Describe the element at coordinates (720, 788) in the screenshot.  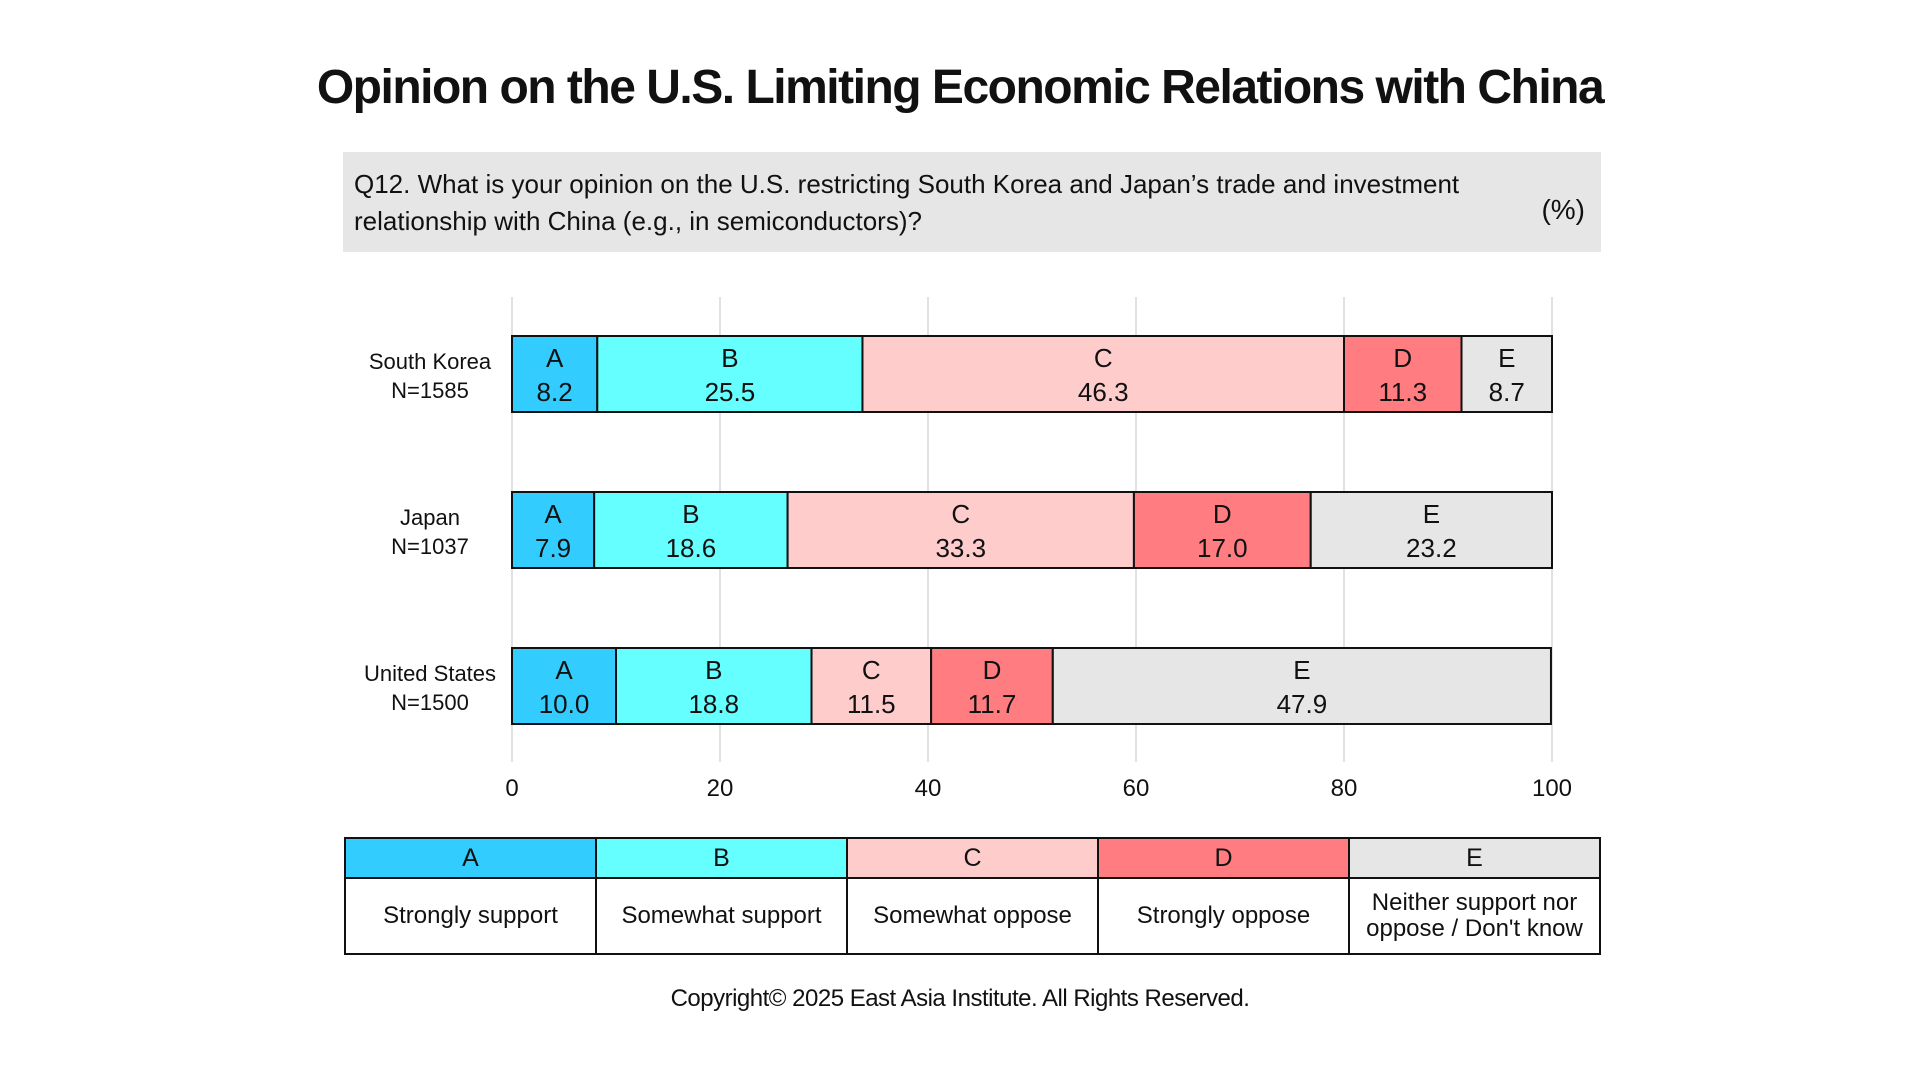
I see `x-tick-label: 20` at that location.